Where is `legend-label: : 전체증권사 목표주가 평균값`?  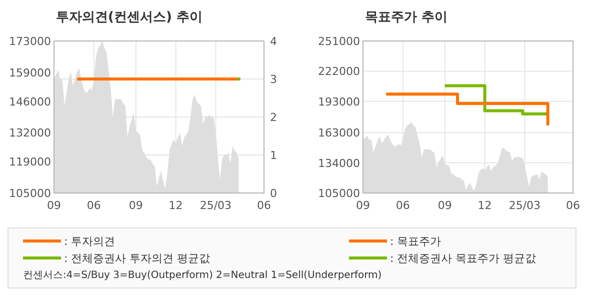
legend-label: : 전체증권사 목표주가 평균값 is located at coordinates (463, 258).